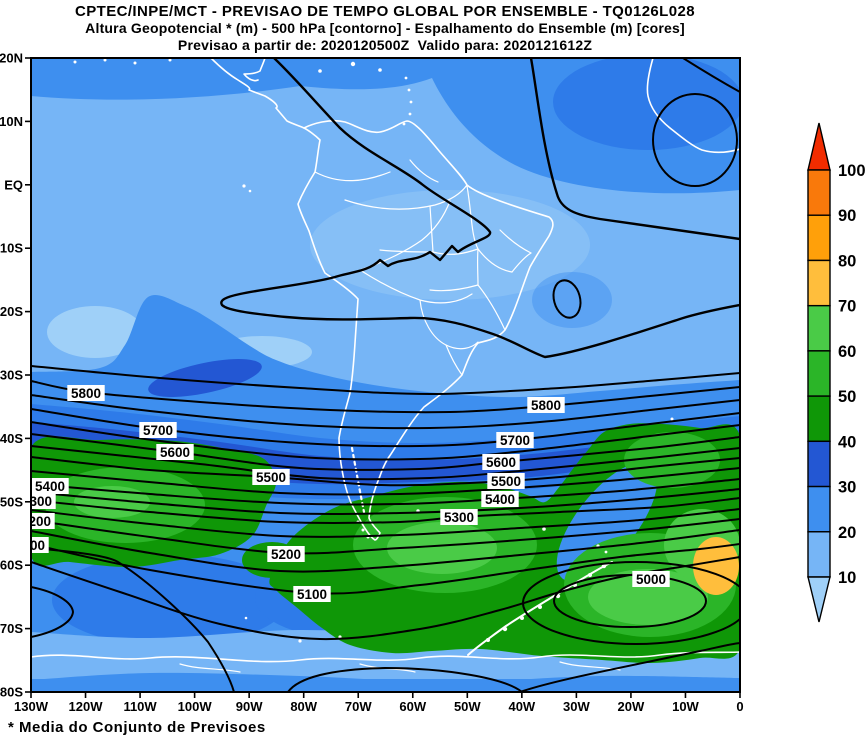 This screenshot has width=865, height=741. Describe the element at coordinates (257, 93) in the screenshot. I see `central-america-coast` at that location.